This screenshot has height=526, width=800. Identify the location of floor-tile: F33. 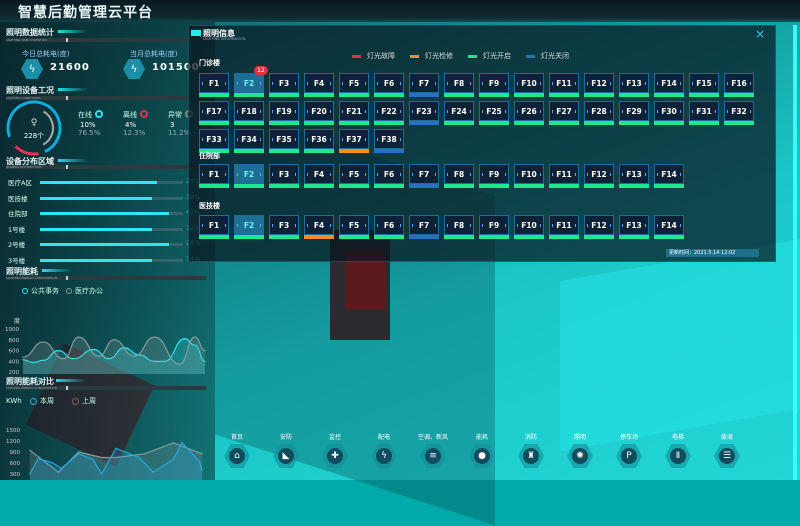
(214, 141).